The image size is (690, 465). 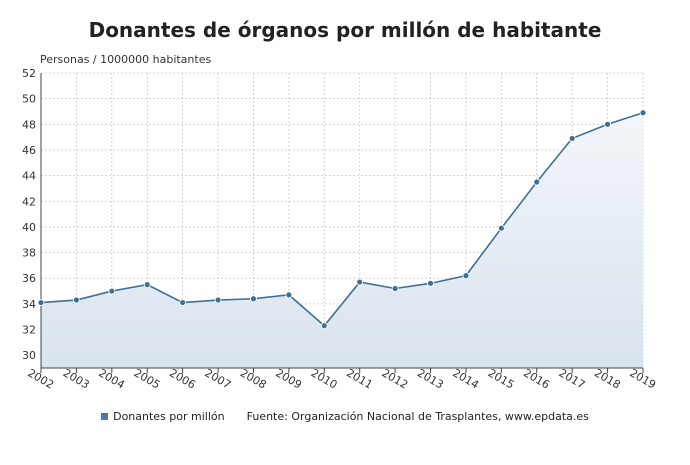 I want to click on y-tick-label: 44, so click(x=29, y=176).